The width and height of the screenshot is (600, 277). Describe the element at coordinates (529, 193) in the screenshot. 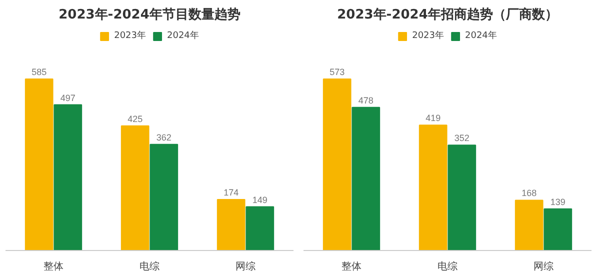

I see `data-label: 168` at that location.